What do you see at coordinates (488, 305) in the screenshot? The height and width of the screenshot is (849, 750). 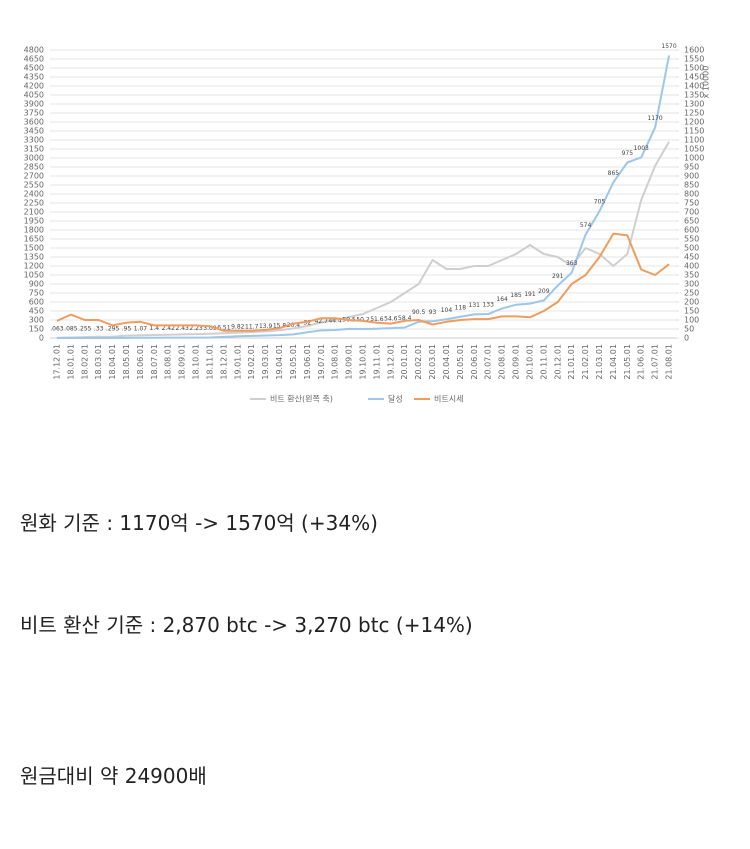 I see `data-label: 133` at bounding box center [488, 305].